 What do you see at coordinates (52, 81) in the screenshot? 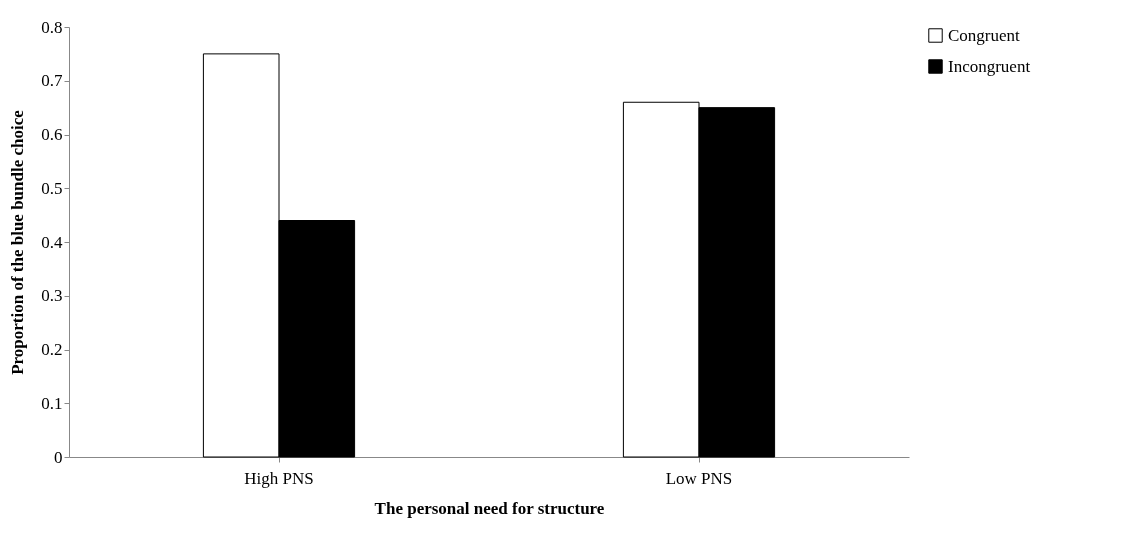
I see `y-tick-label: 0.7` at bounding box center [52, 81].